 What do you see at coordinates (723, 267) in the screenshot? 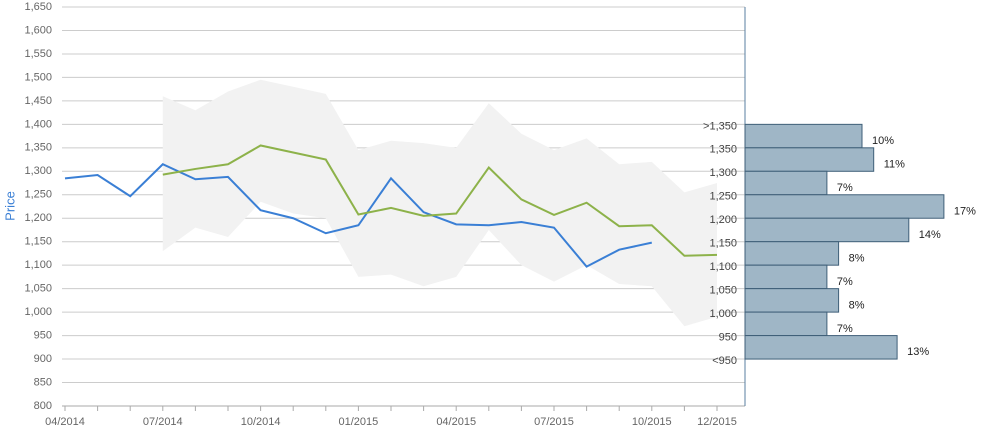
I see `range-label: 1,100` at bounding box center [723, 267].